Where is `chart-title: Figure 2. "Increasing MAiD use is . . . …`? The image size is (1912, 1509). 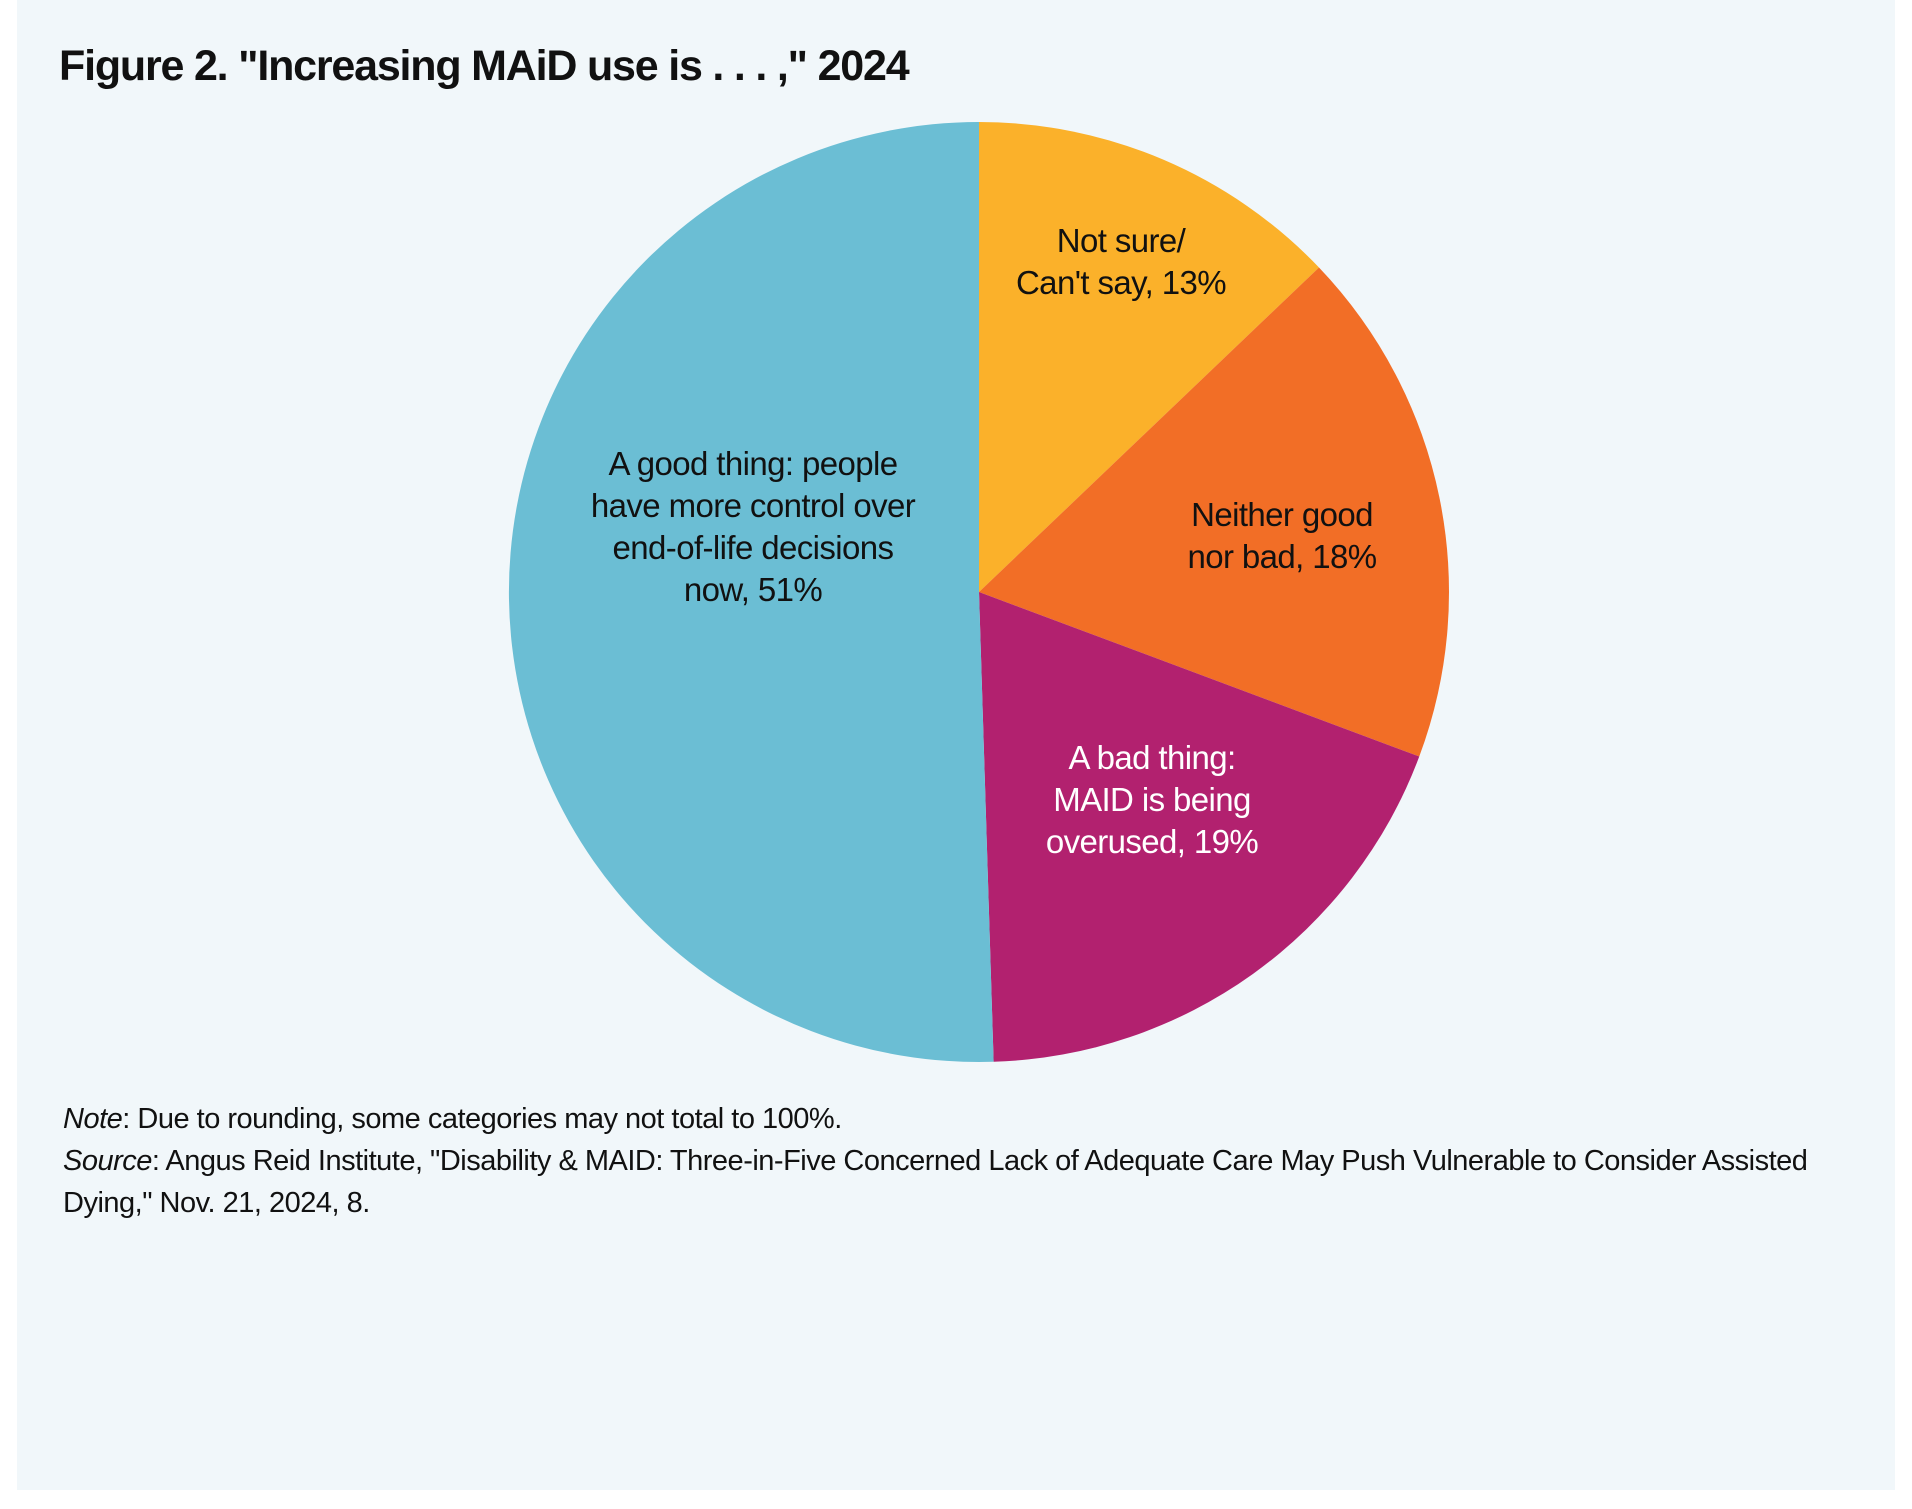 chart-title: Figure 2. "Increasing MAiD use is . . . … is located at coordinates (484, 66).